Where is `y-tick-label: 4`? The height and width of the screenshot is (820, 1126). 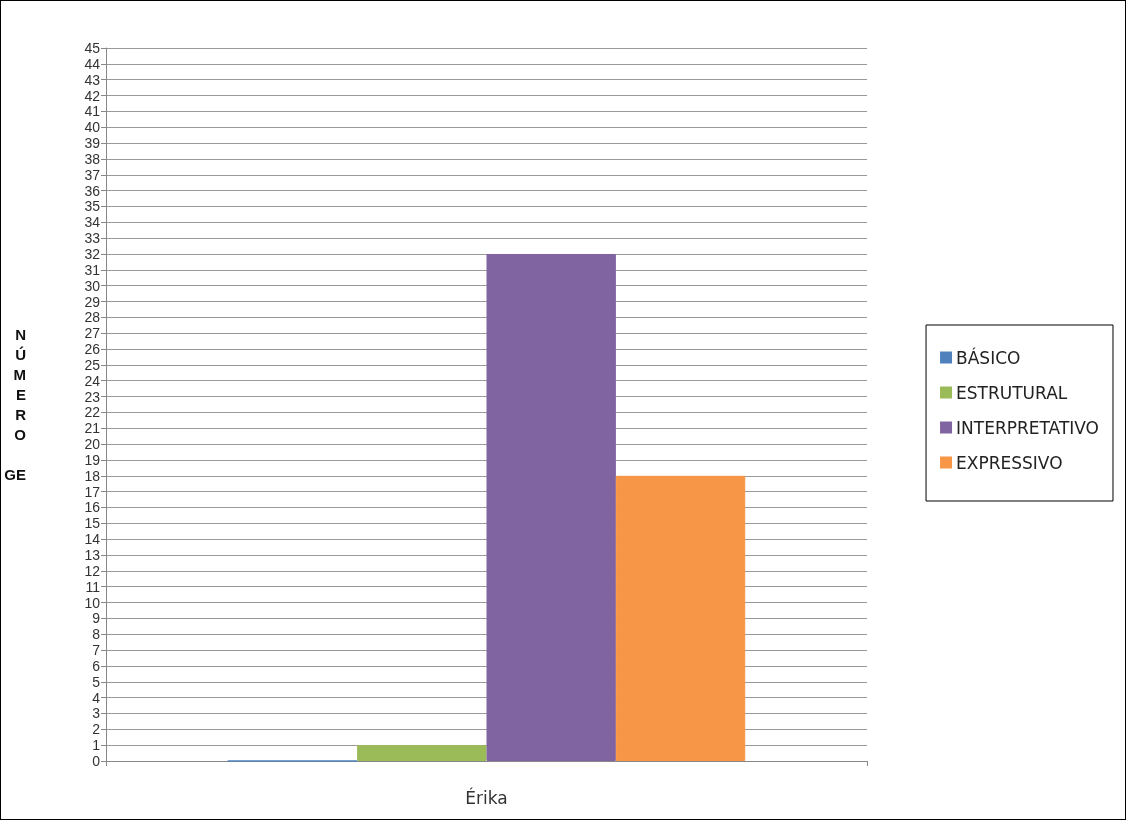
y-tick-label: 4 is located at coordinates (96, 697).